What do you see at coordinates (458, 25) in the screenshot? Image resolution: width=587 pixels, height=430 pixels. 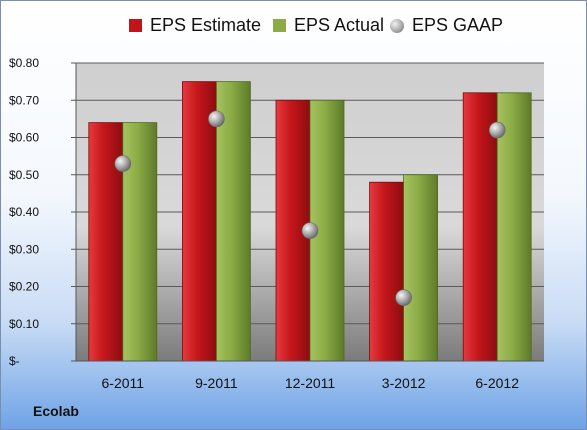 I see `legend-label: EPS GAAP` at bounding box center [458, 25].